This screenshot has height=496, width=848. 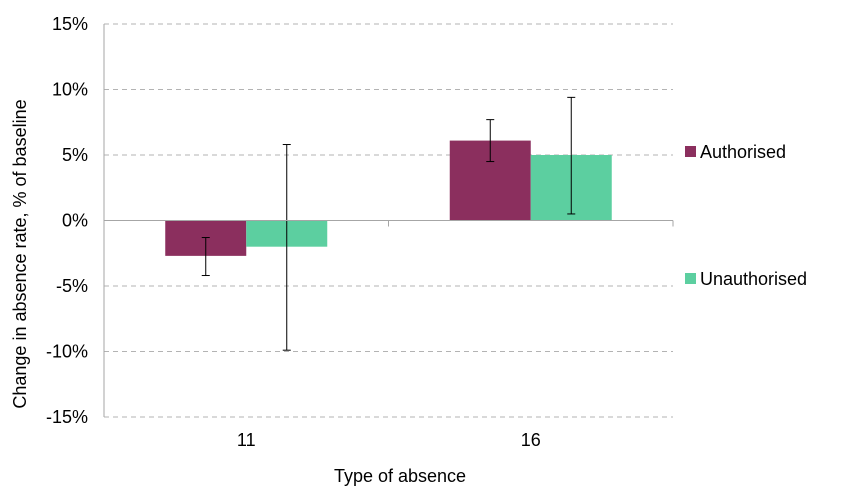 I want to click on y-axis: 15% 10% 5% 0% -5% -10% -15%, so click(x=75, y=220).